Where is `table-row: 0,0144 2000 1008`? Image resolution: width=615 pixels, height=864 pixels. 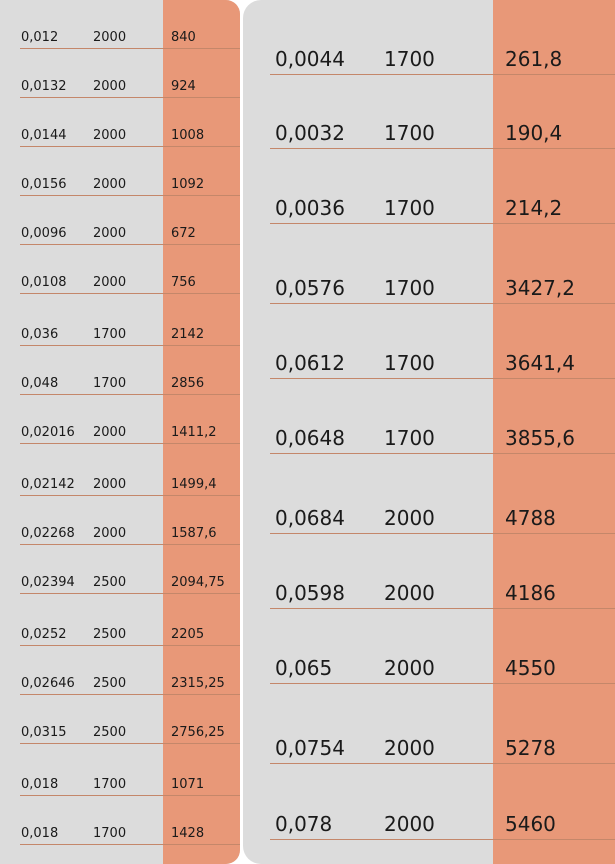
table-row: 0,0144 2000 1008 is located at coordinates (120, 122).